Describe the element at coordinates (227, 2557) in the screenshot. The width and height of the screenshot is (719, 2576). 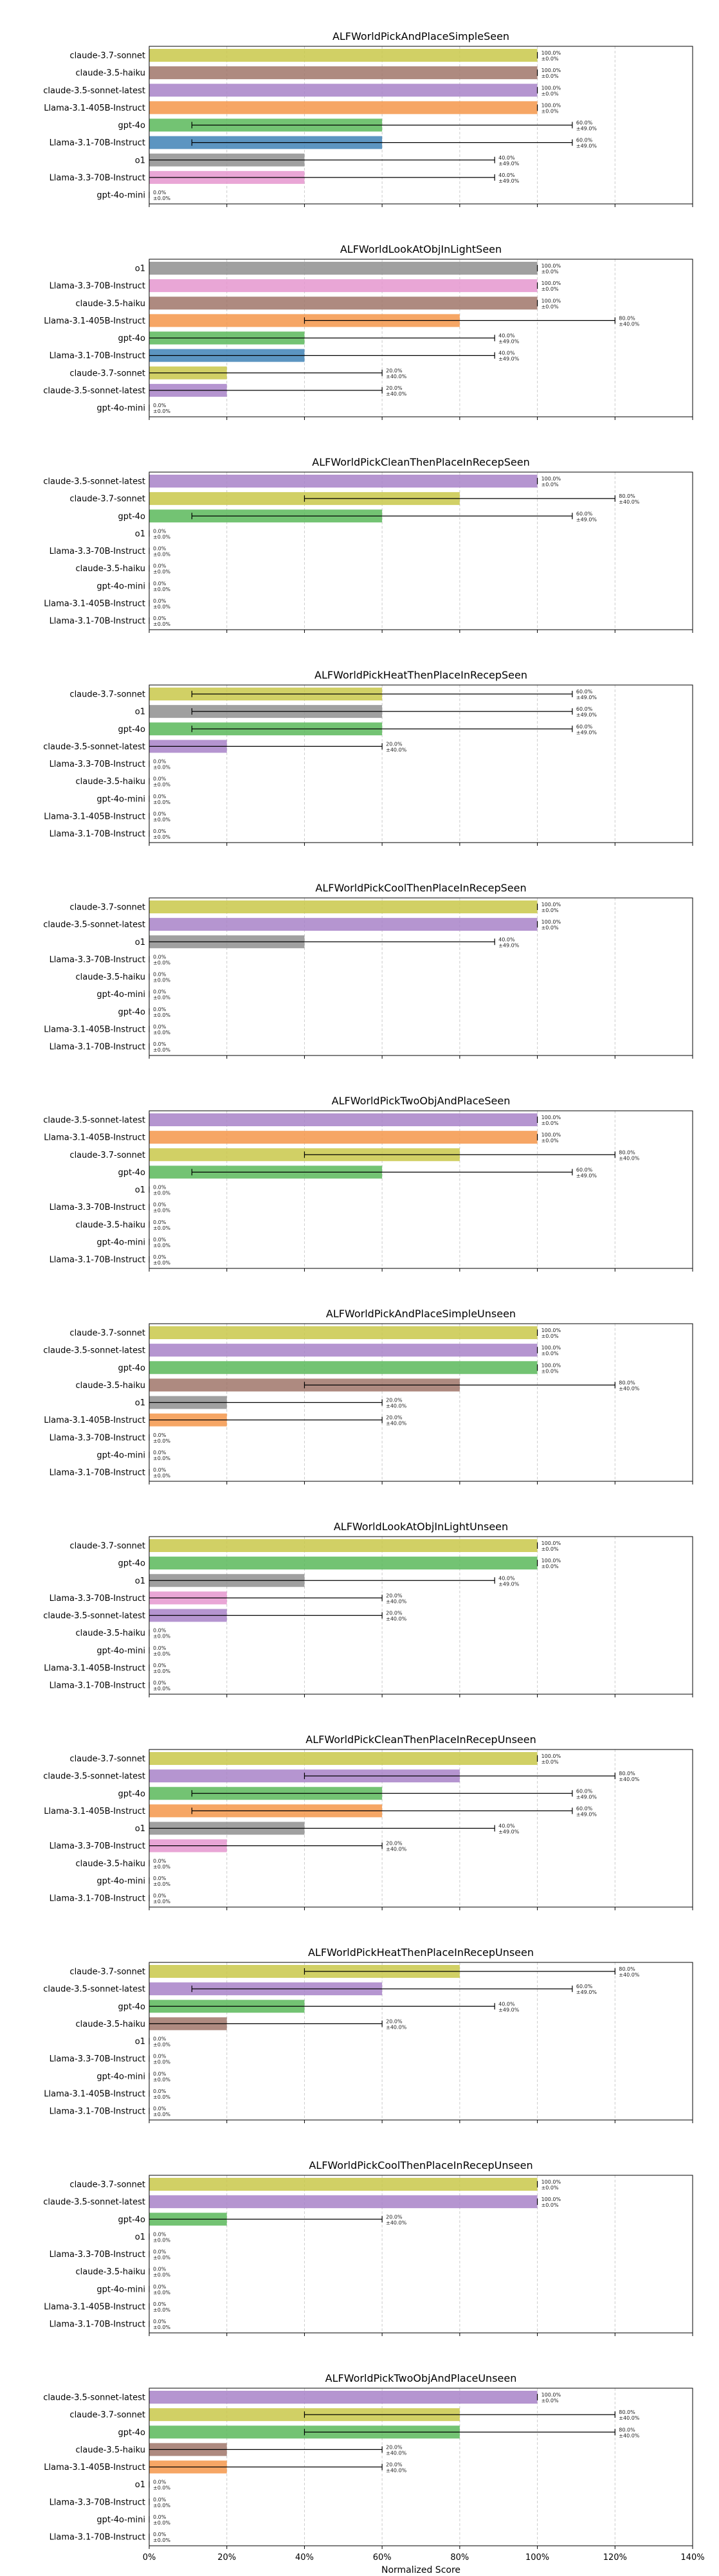
I see `x-tick-label: 20%` at that location.